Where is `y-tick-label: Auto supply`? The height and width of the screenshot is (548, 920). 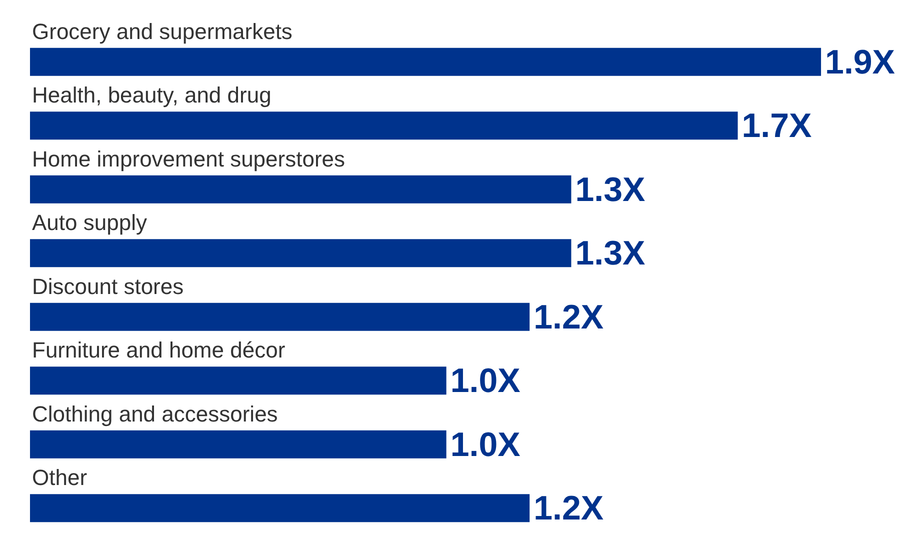
y-tick-label: Auto supply is located at coordinates (89, 223).